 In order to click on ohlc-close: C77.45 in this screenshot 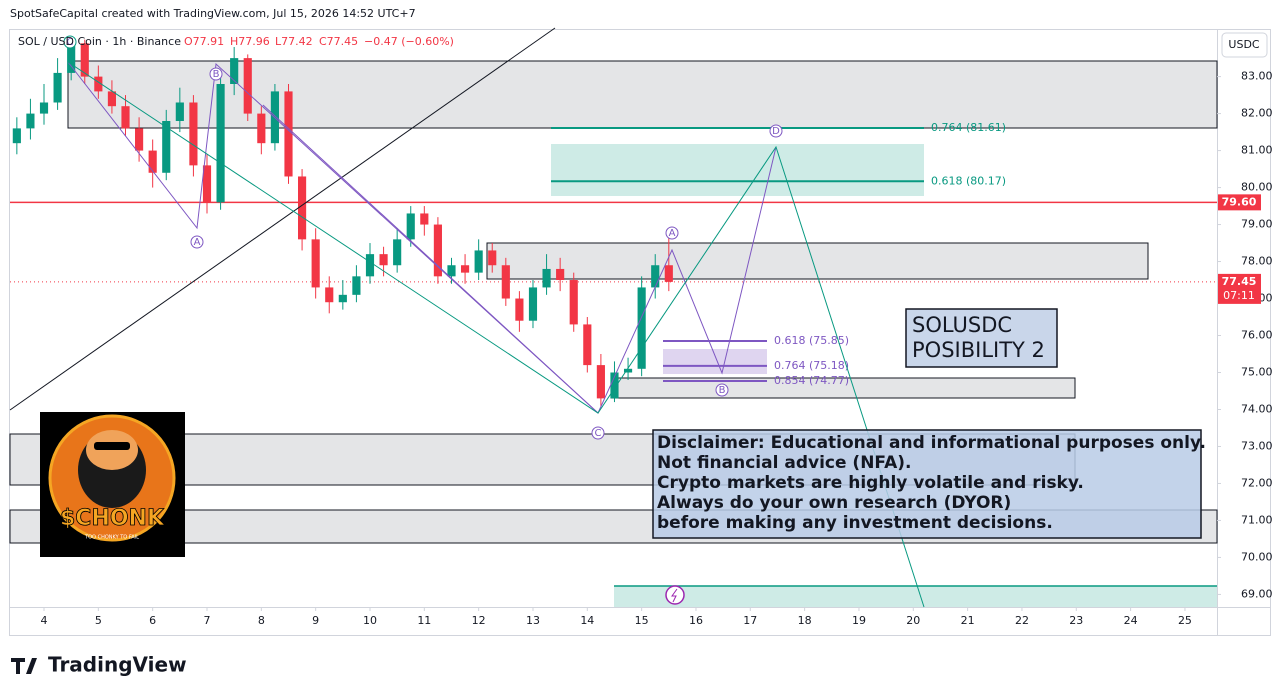, I will do `click(338, 41)`.